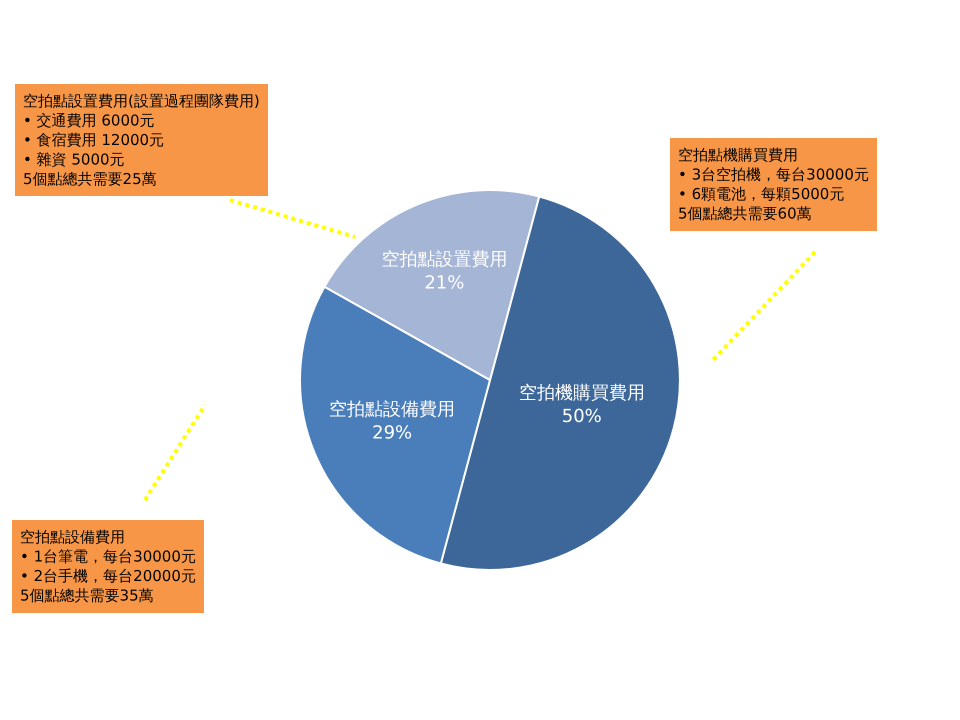 The width and height of the screenshot is (960, 720). I want to click on data-label: 21%, so click(444, 283).